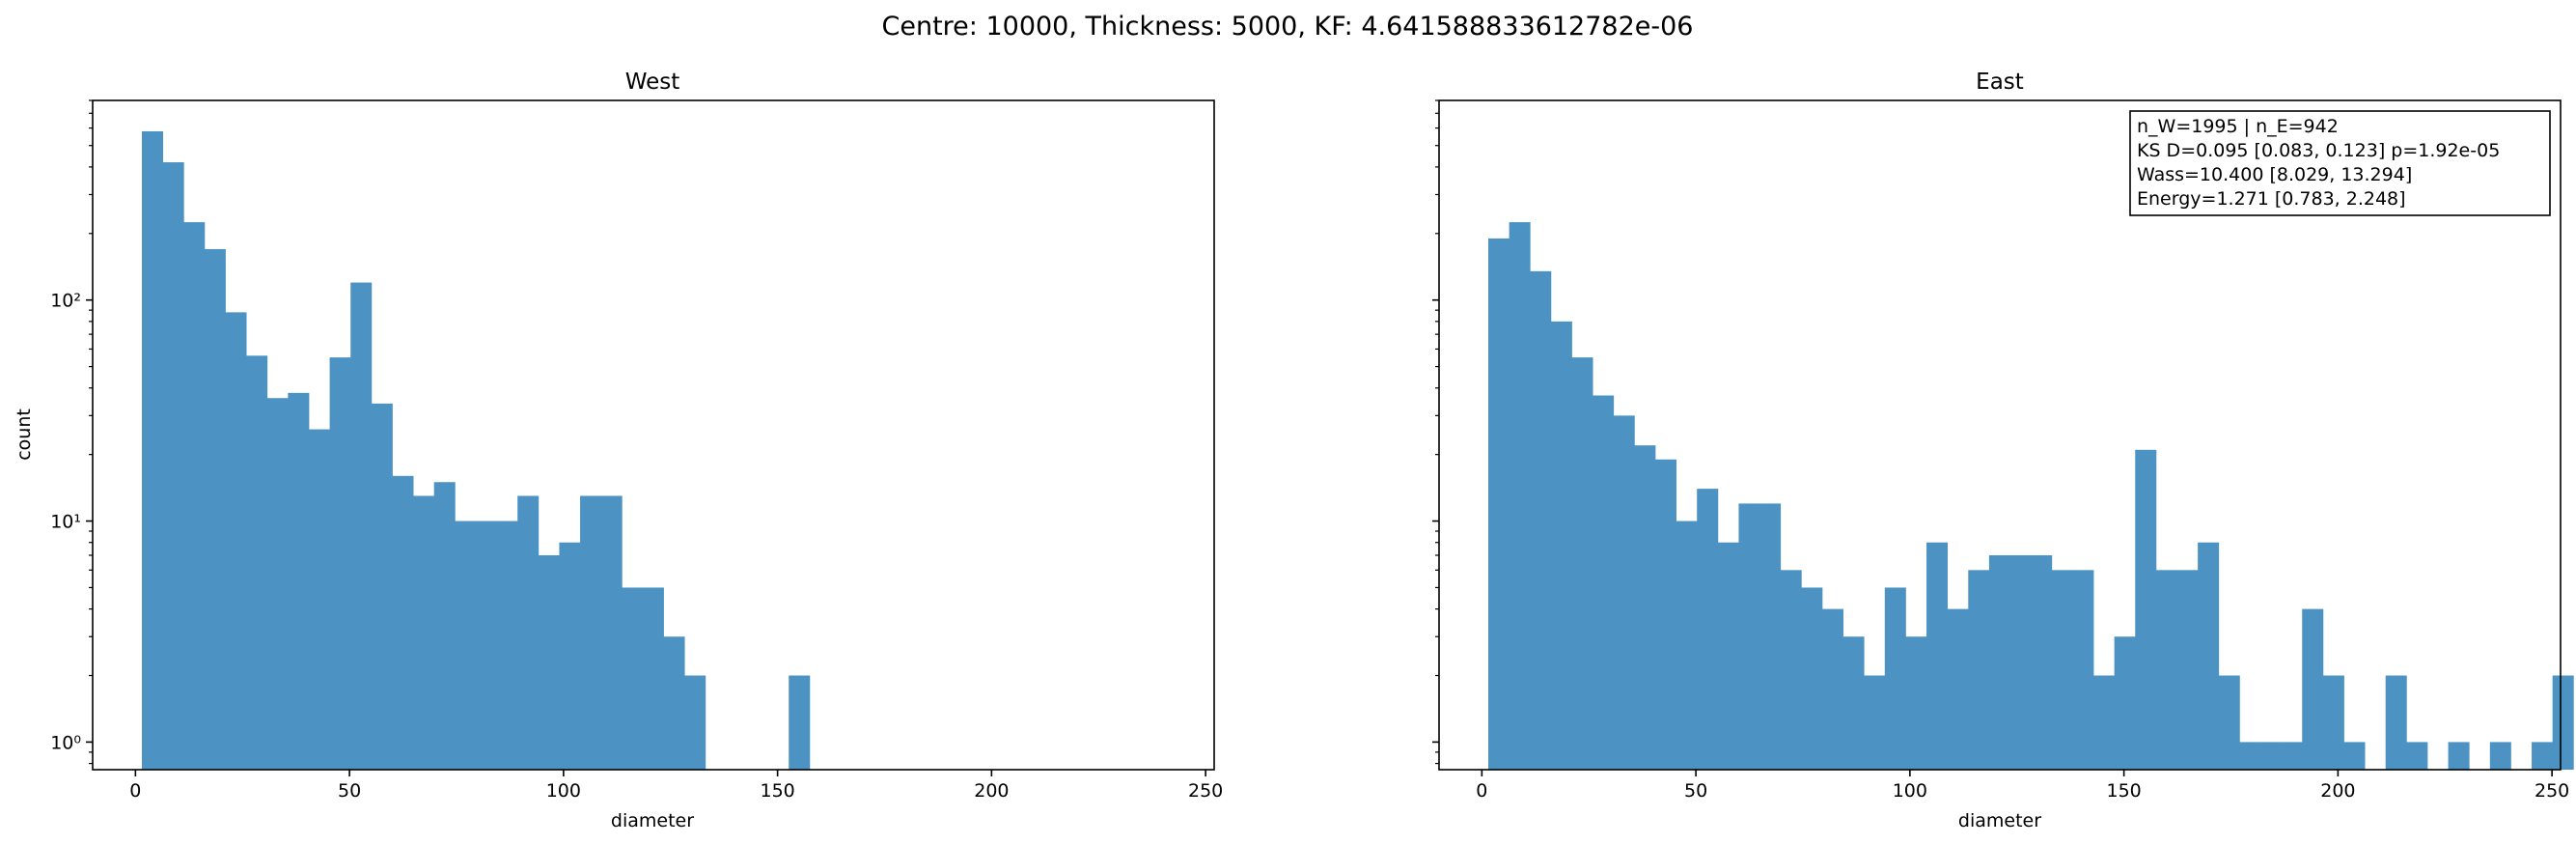  I want to click on x-tick-label: 250, so click(1205, 791).